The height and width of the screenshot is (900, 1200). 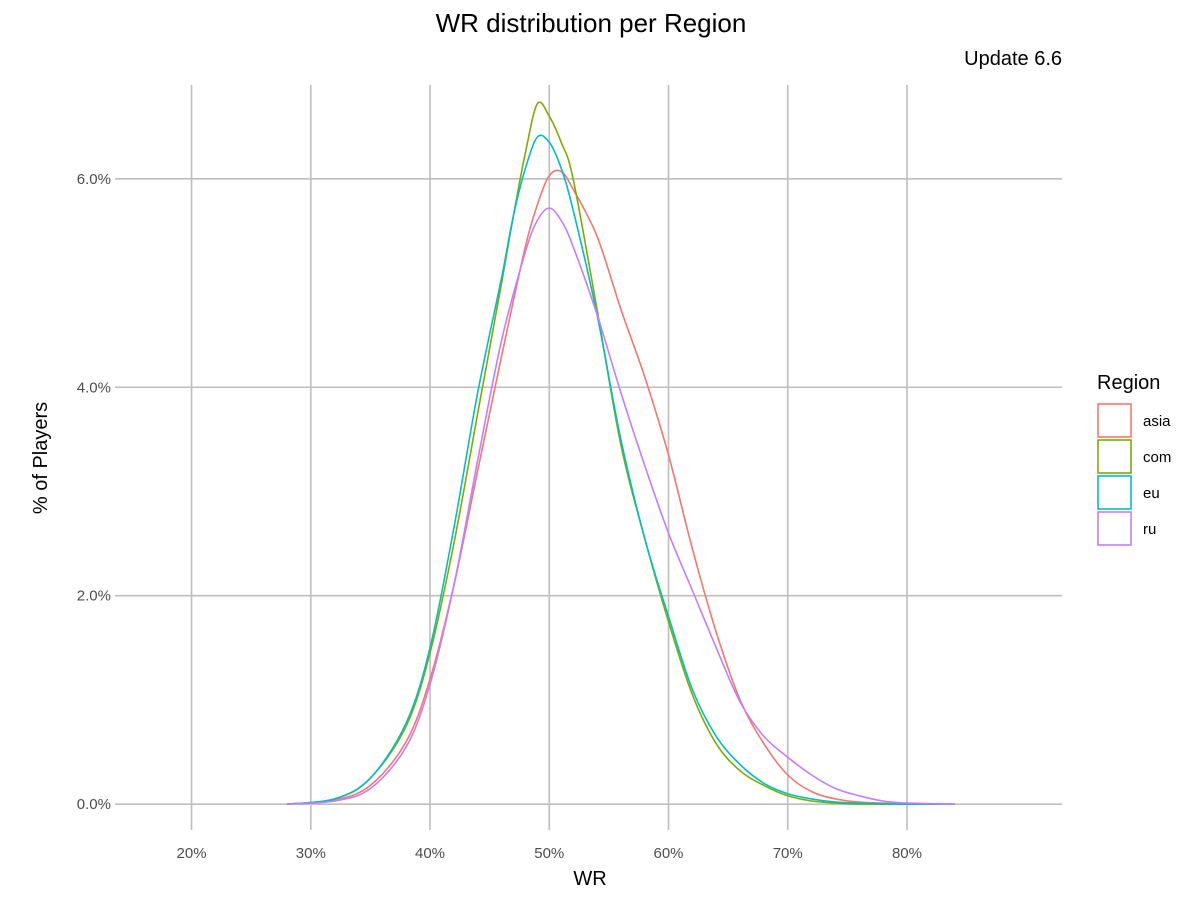 I want to click on x-tick-label: 50%, so click(x=549, y=853).